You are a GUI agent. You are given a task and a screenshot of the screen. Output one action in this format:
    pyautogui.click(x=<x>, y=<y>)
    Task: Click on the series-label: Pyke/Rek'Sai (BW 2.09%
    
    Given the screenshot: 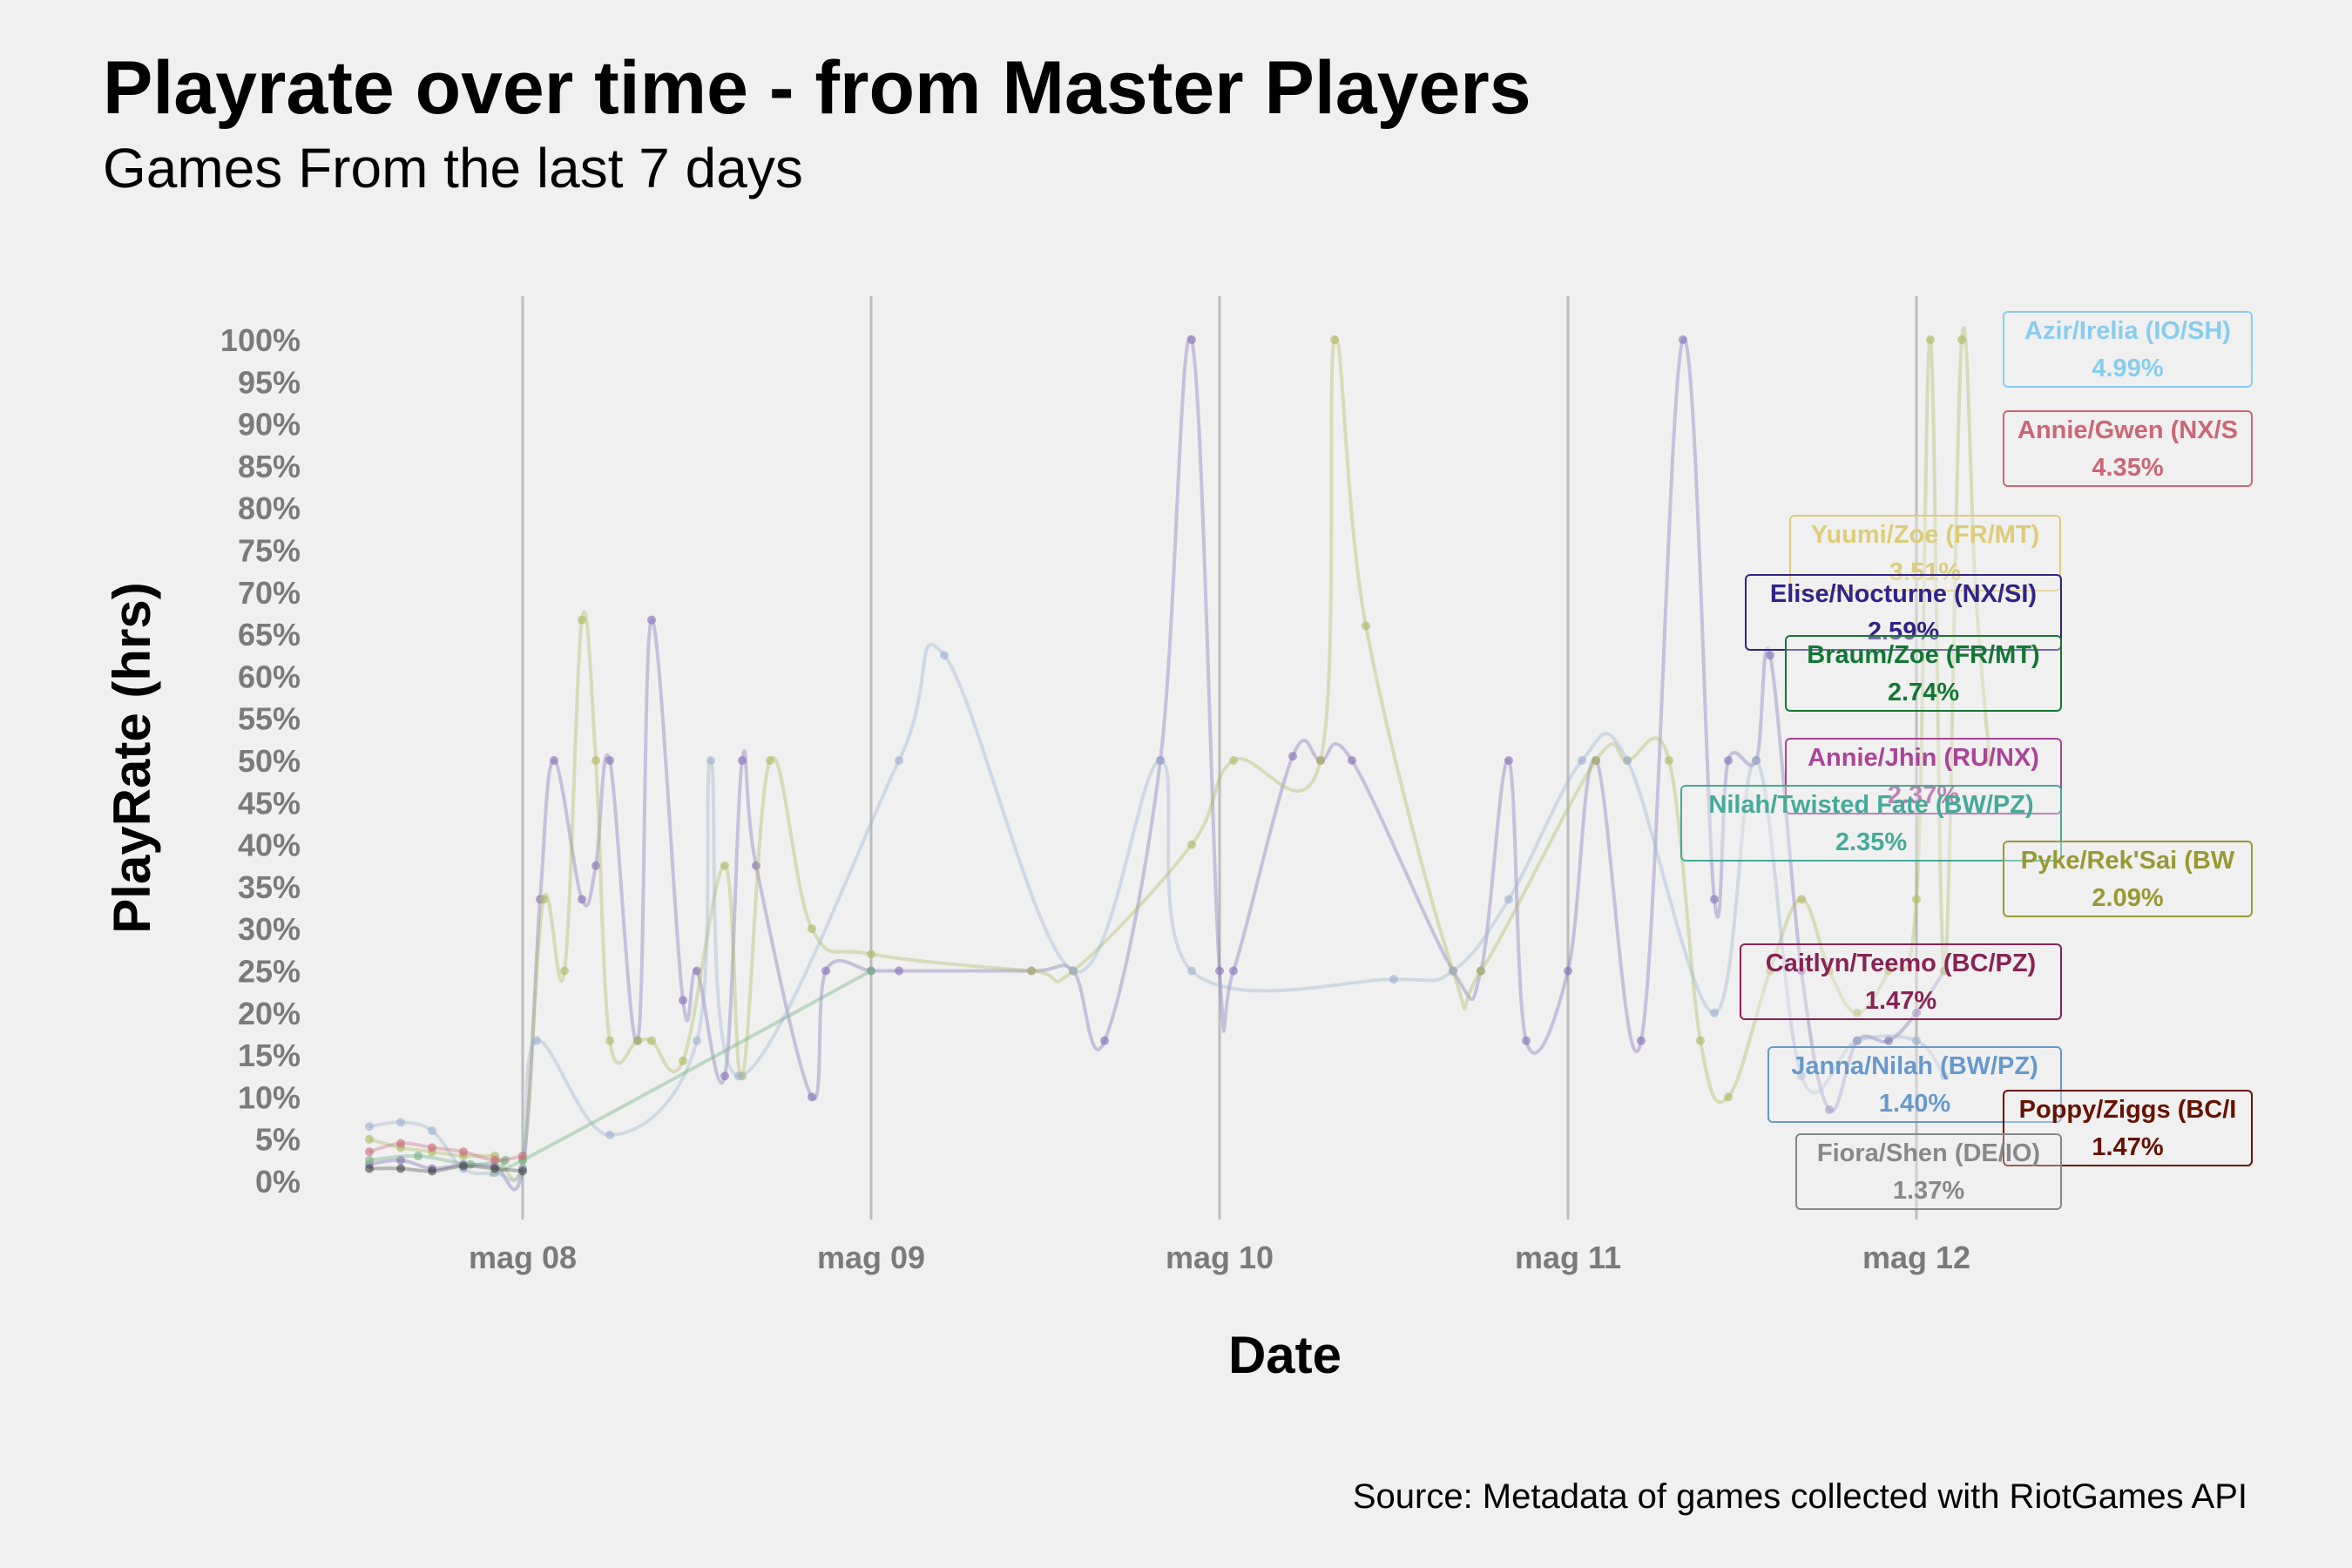 What is the action you would take?
    pyautogui.click(x=2128, y=879)
    